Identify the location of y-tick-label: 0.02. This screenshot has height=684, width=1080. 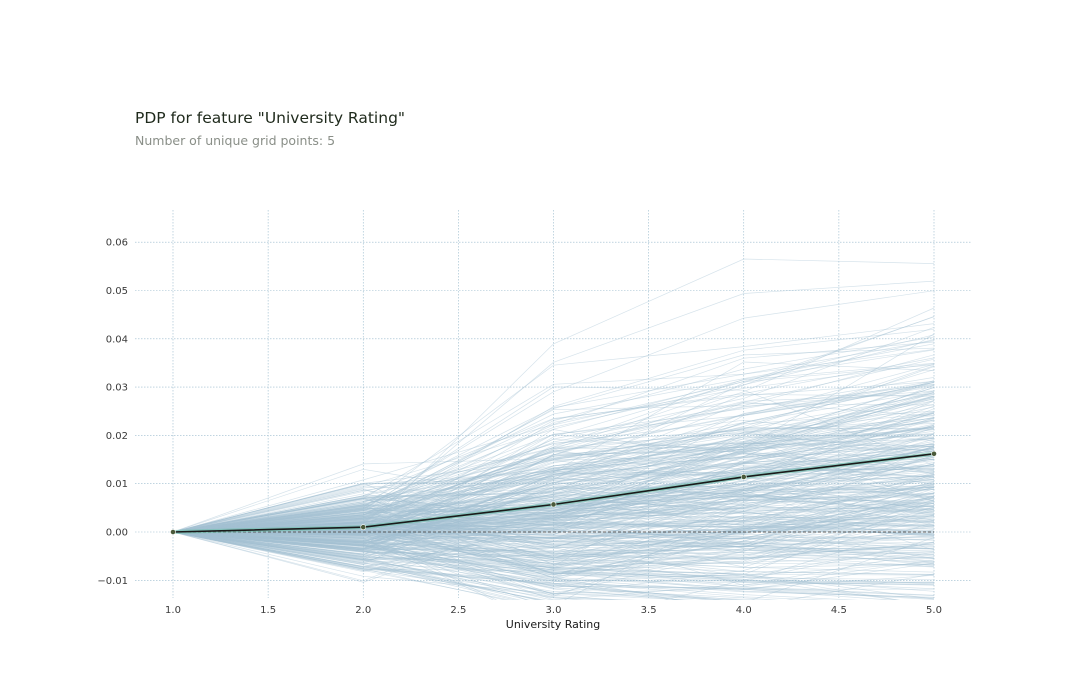
(117, 436).